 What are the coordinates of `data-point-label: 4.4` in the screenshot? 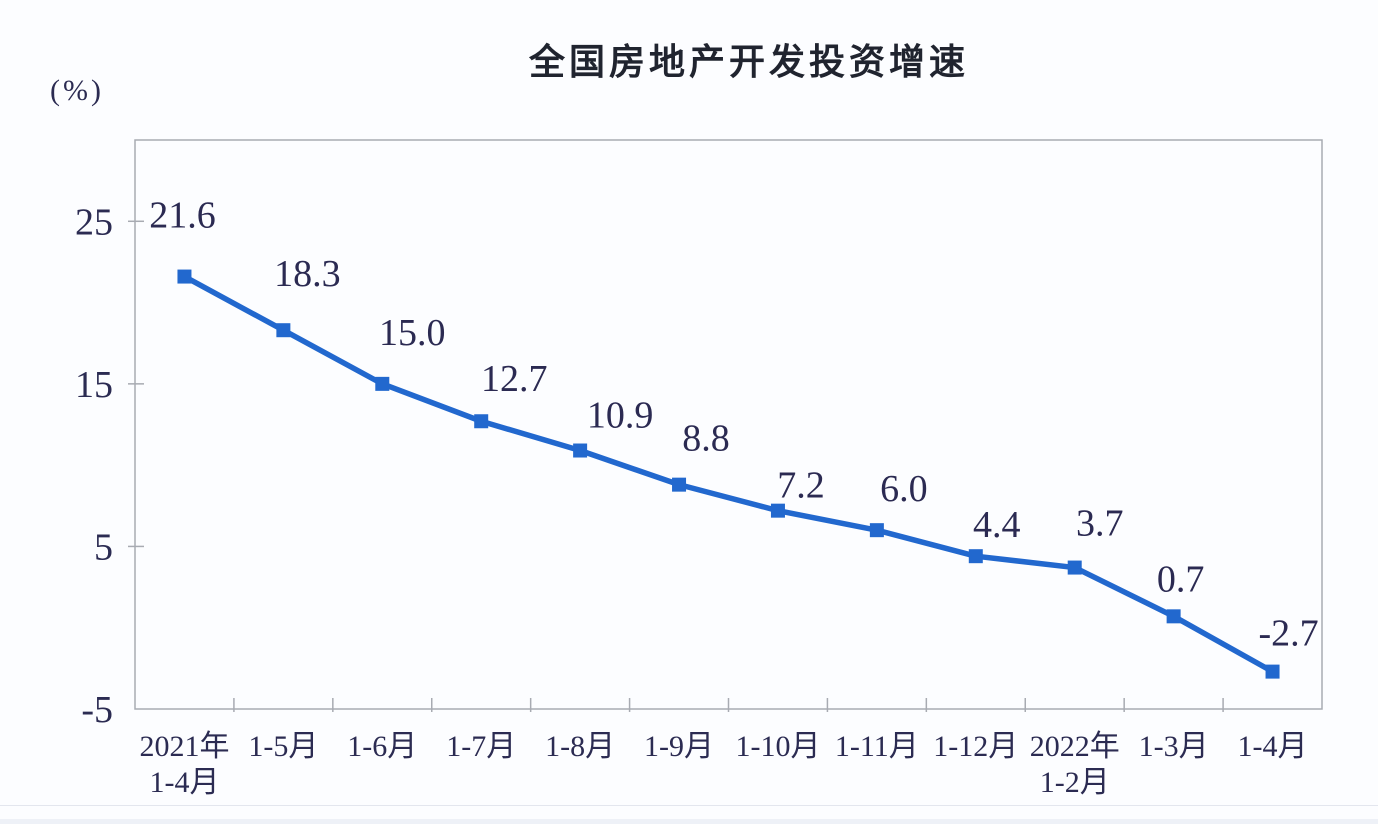 It's located at (997, 525).